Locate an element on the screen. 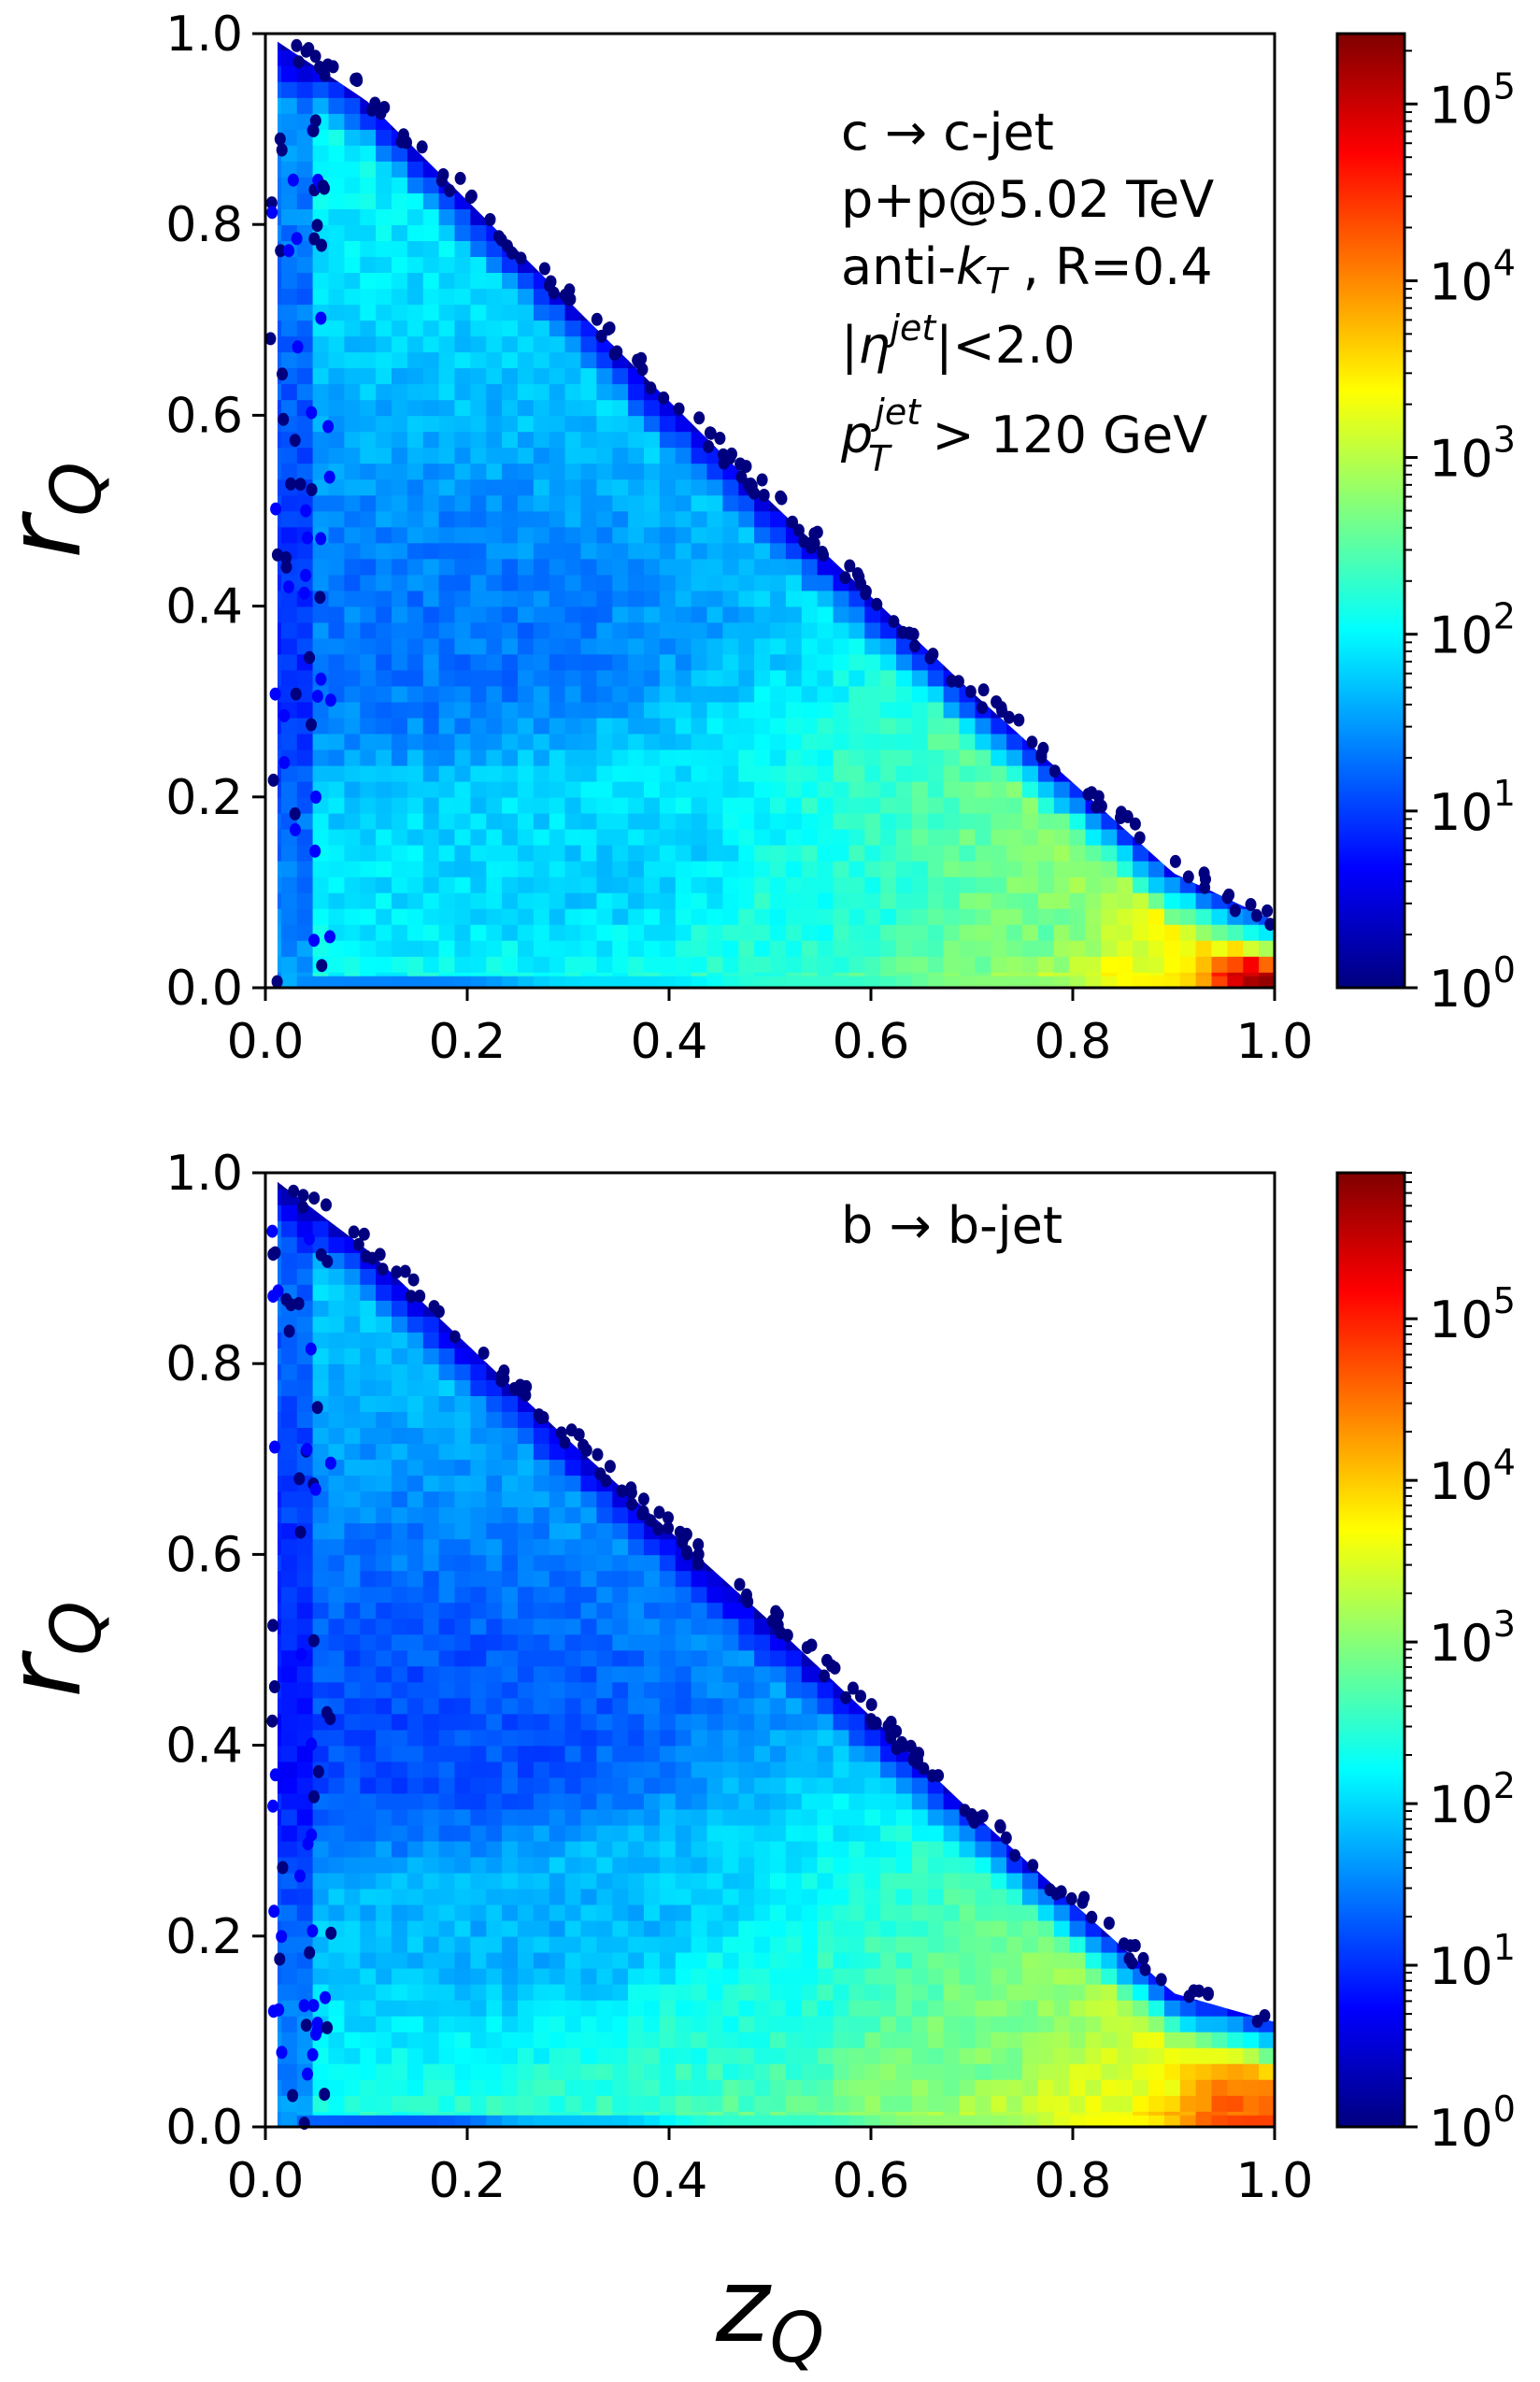 The width and height of the screenshot is (1540, 2382). top-pt-cut-label: pjet T > 120 GeV is located at coordinates (1023, 435).